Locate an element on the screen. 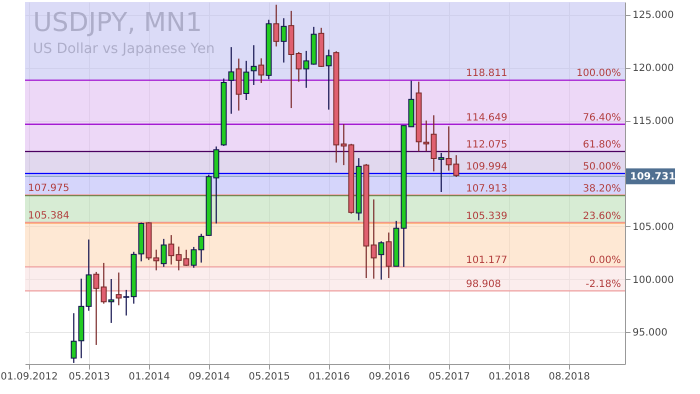 The height and width of the screenshot is (394, 700). x-tick-label: 01.2014 is located at coordinates (149, 377).